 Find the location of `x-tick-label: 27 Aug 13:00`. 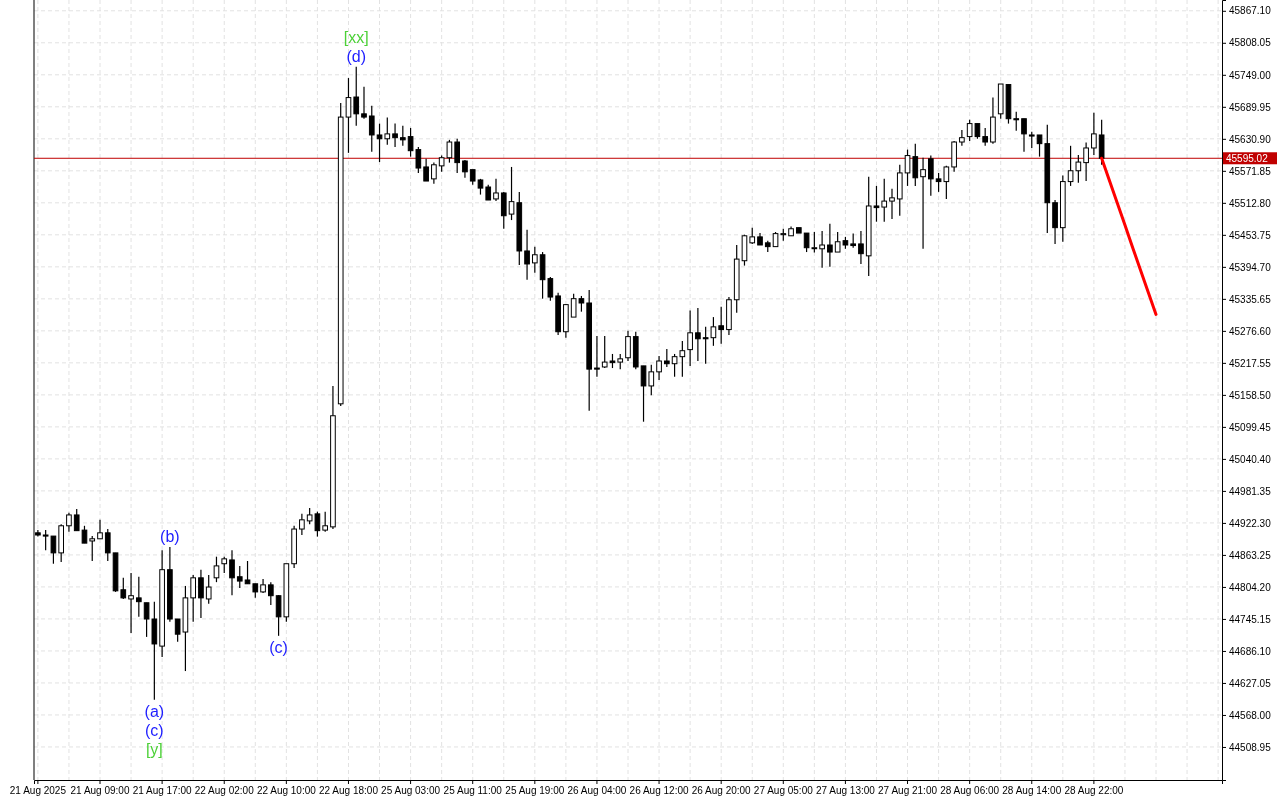

x-tick-label: 27 Aug 13:00 is located at coordinates (845, 791).